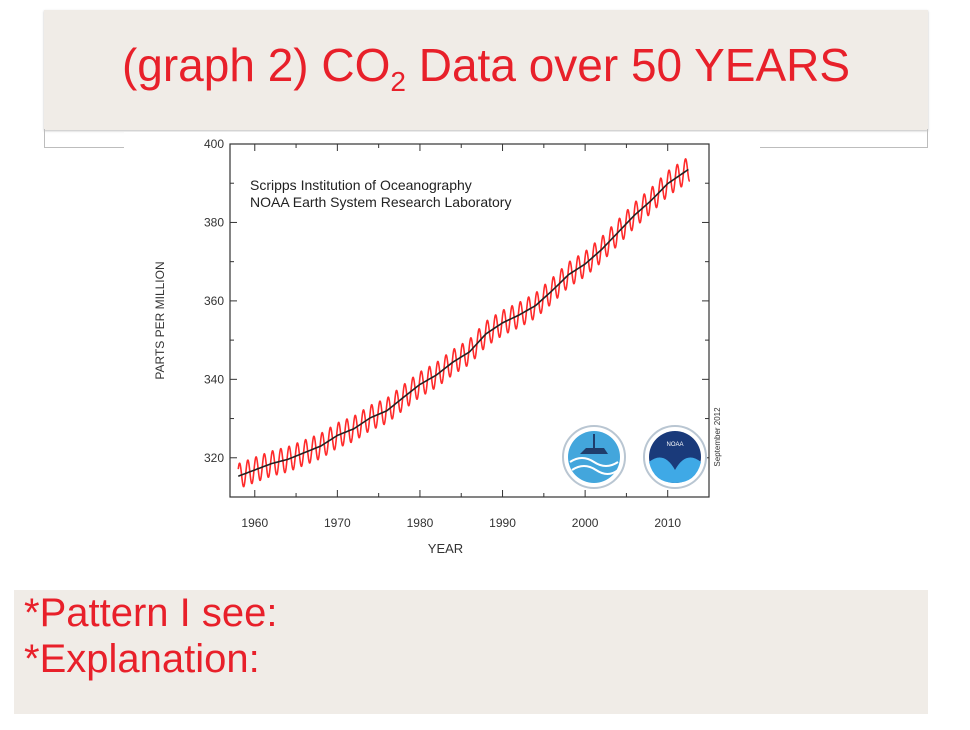 This screenshot has width=970, height=730. Describe the element at coordinates (667, 523) in the screenshot. I see `x-tick-label: 2010` at that location.